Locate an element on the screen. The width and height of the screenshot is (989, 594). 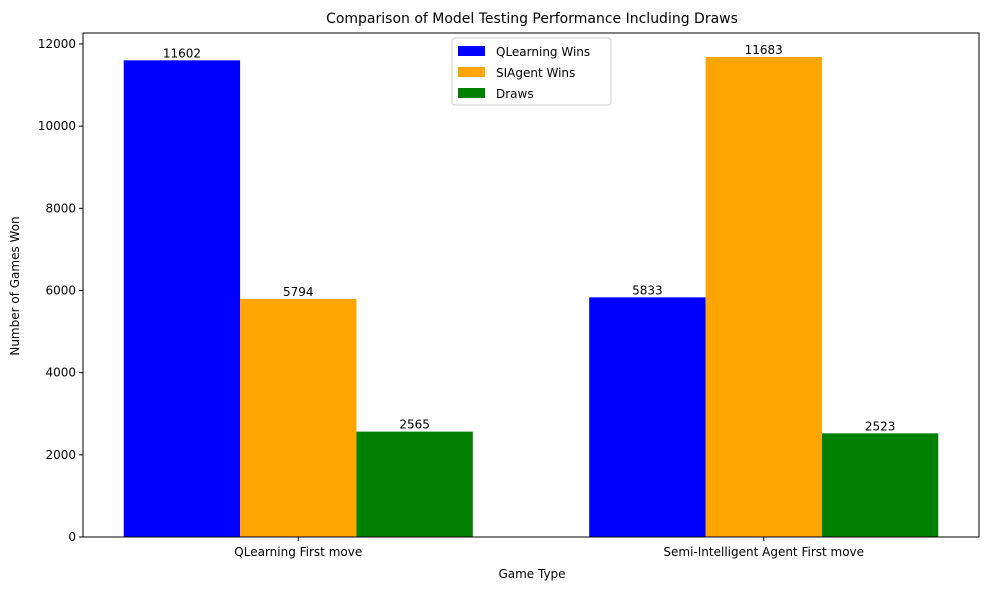
legend-box is located at coordinates (531, 71).